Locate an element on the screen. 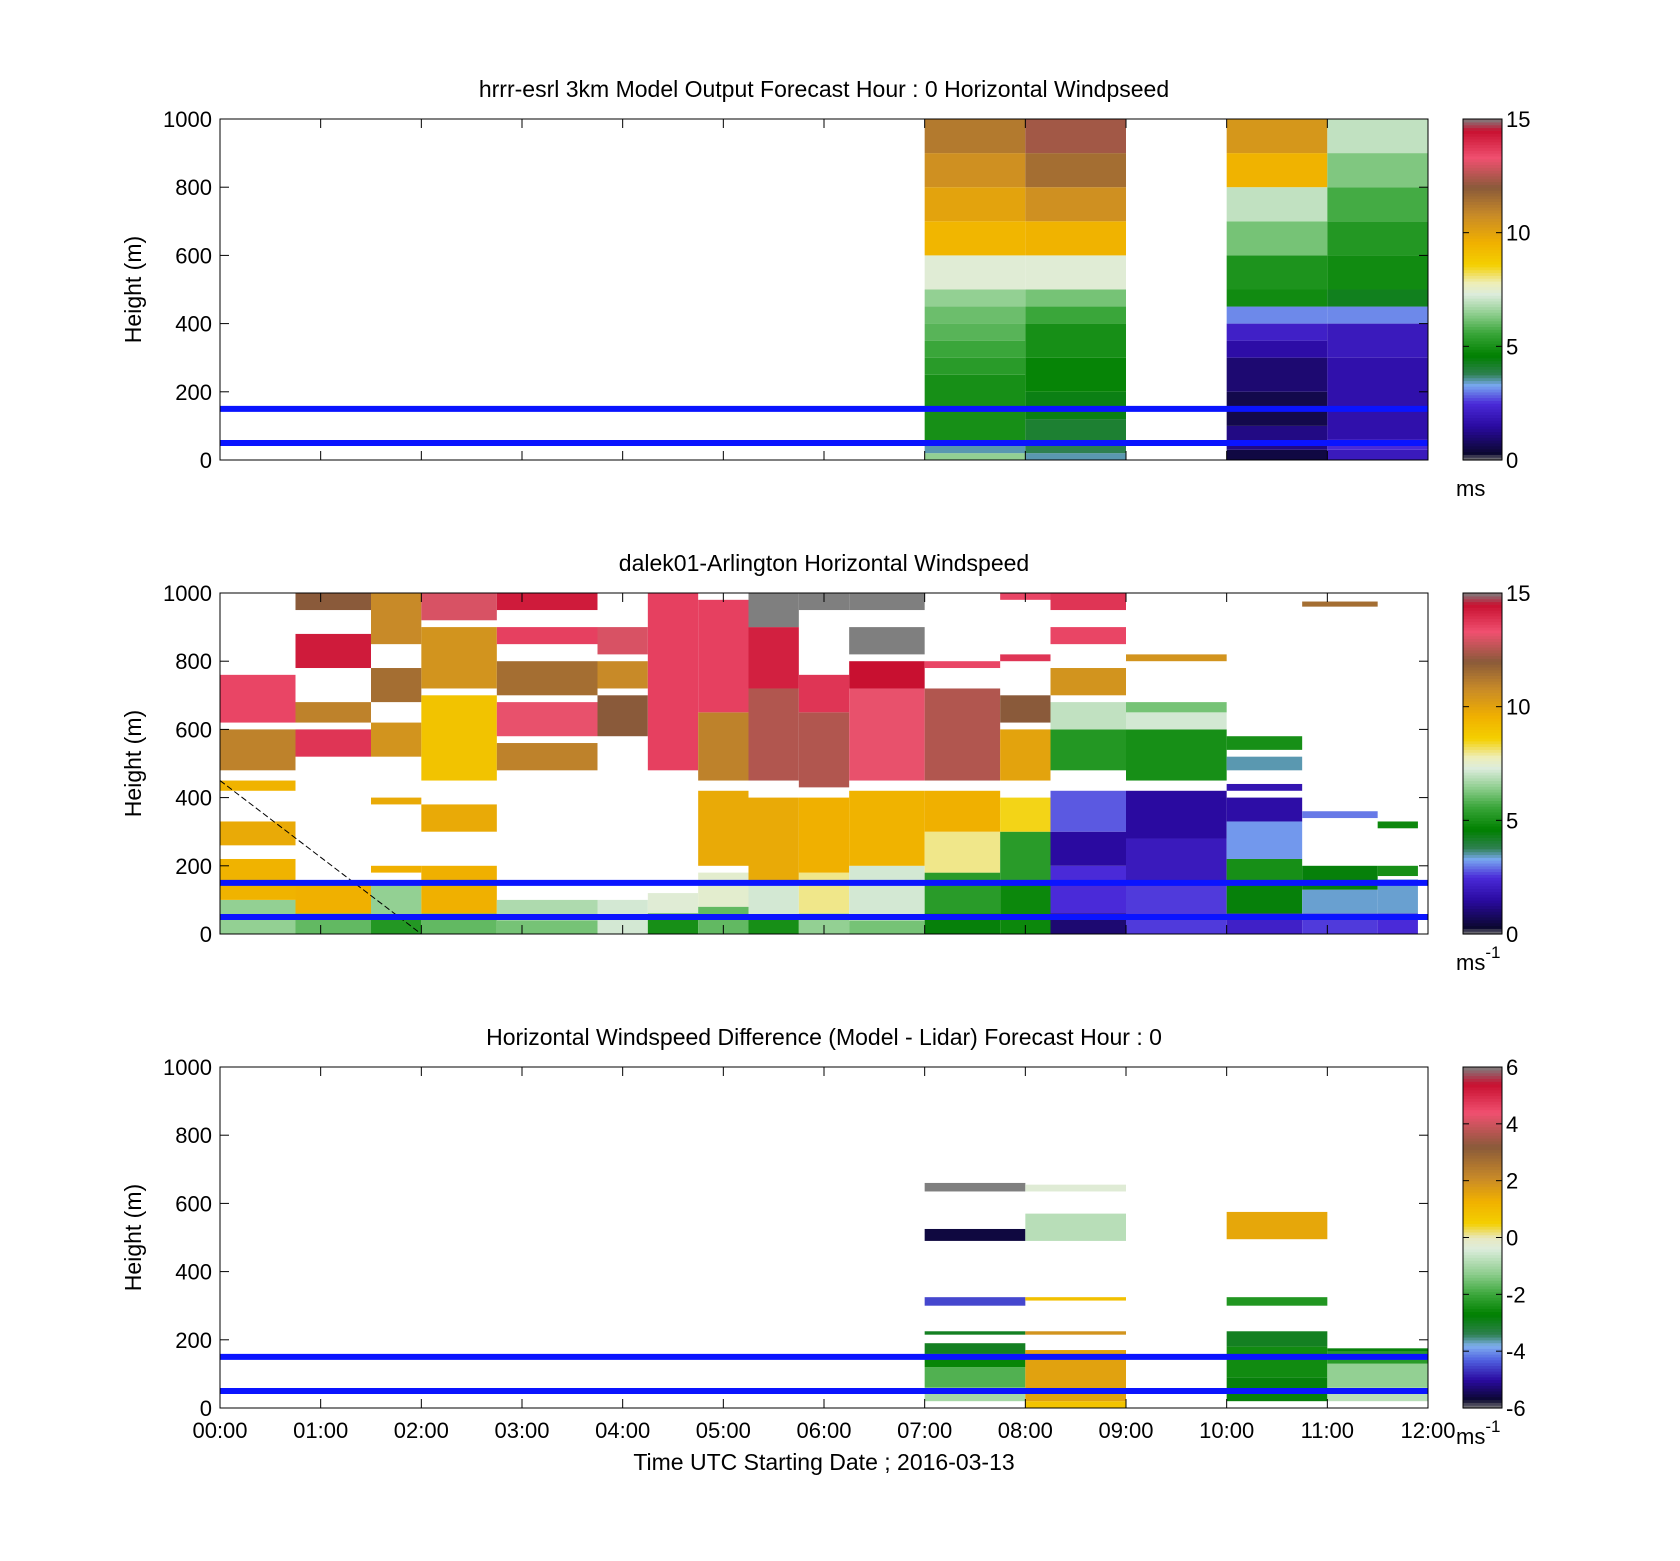  colorbar-tick-label: 0 is located at coordinates (1512, 934).